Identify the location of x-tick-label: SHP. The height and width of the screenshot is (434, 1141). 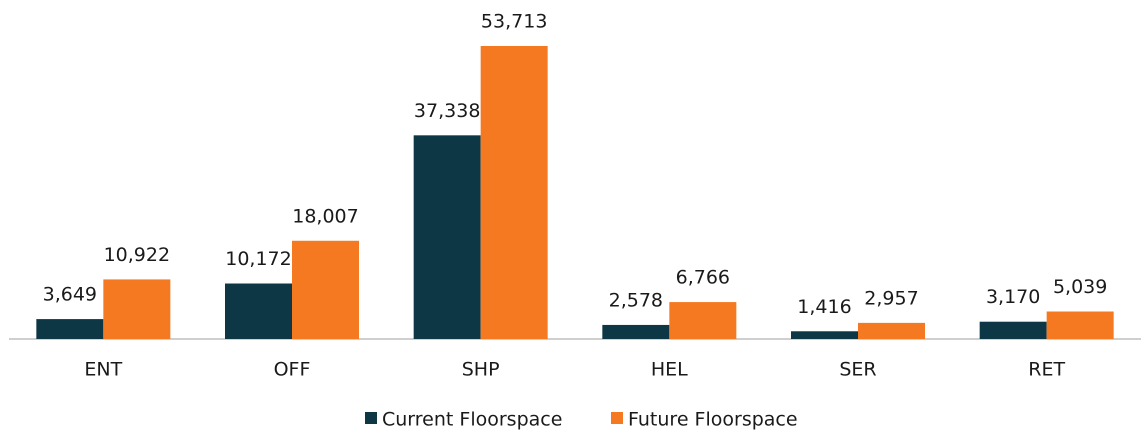
(481, 370).